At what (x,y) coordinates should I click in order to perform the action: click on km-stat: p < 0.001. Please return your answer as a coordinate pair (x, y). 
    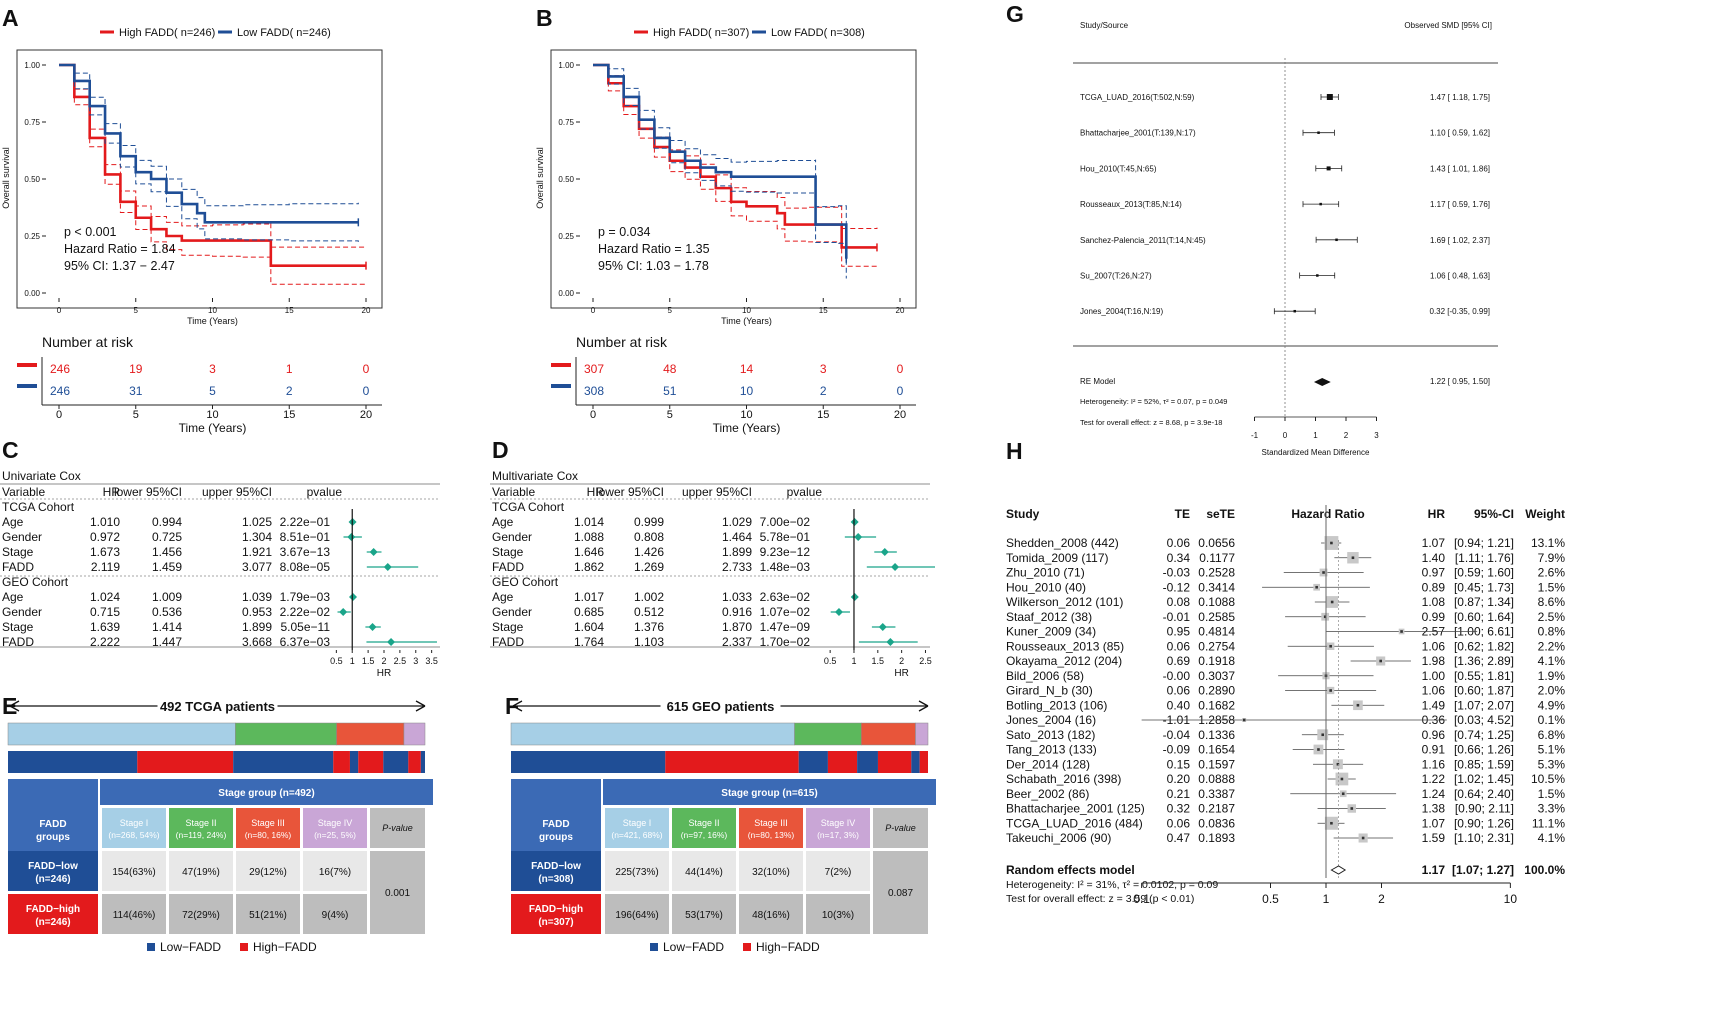
    Looking at the image, I should click on (90, 232).